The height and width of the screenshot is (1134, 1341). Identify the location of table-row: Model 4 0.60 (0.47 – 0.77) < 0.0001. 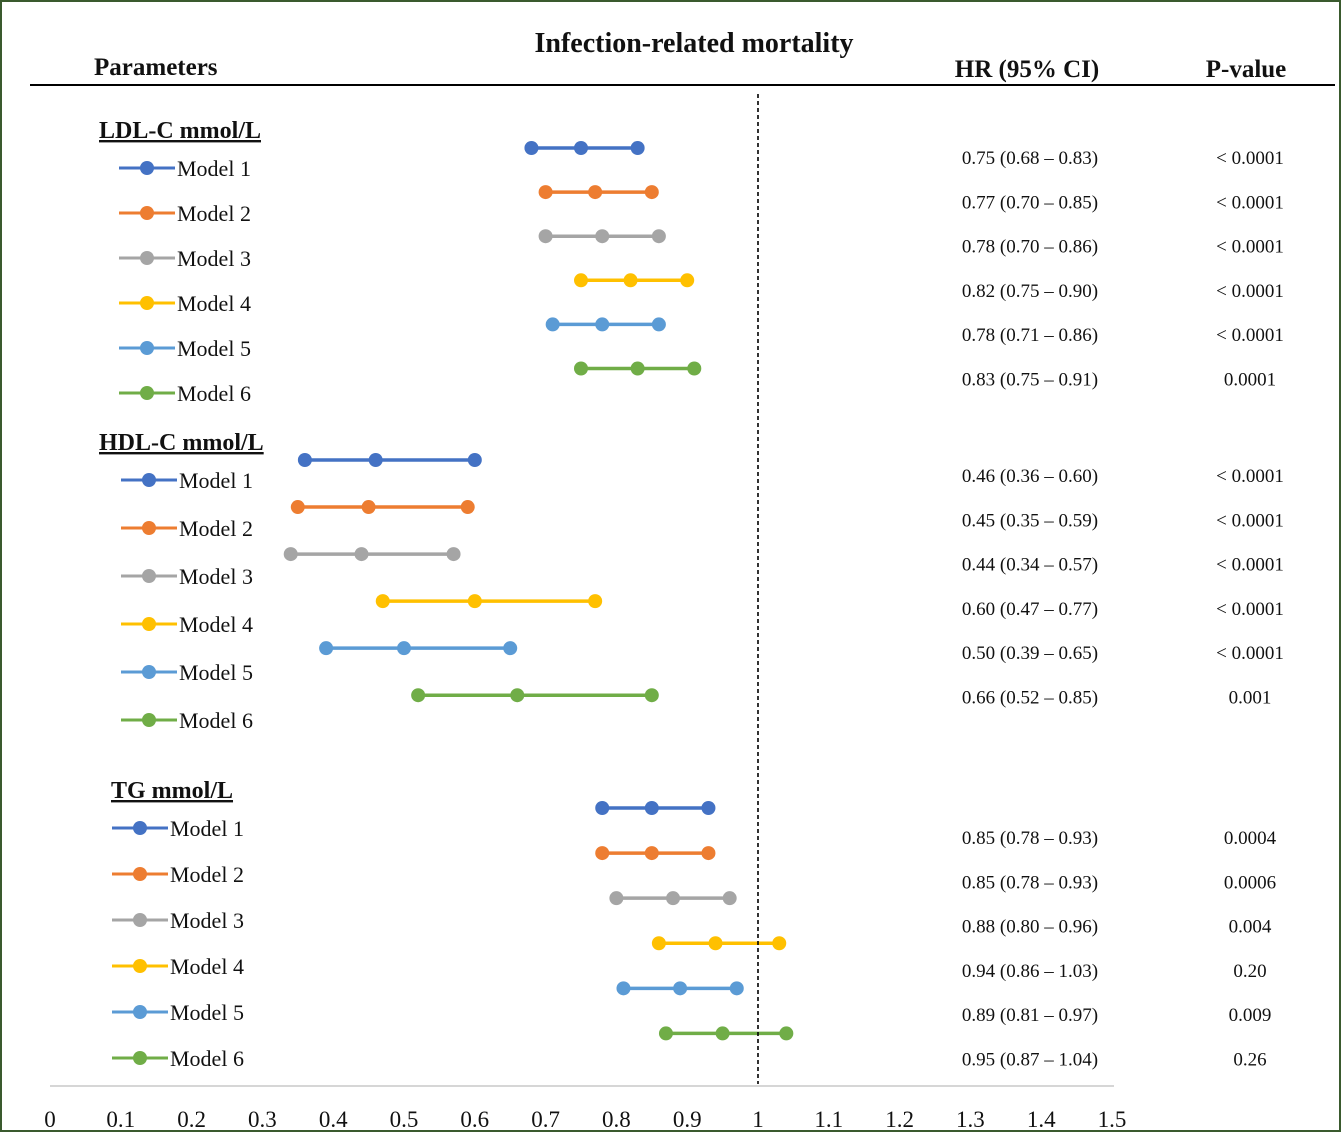
(702, 615).